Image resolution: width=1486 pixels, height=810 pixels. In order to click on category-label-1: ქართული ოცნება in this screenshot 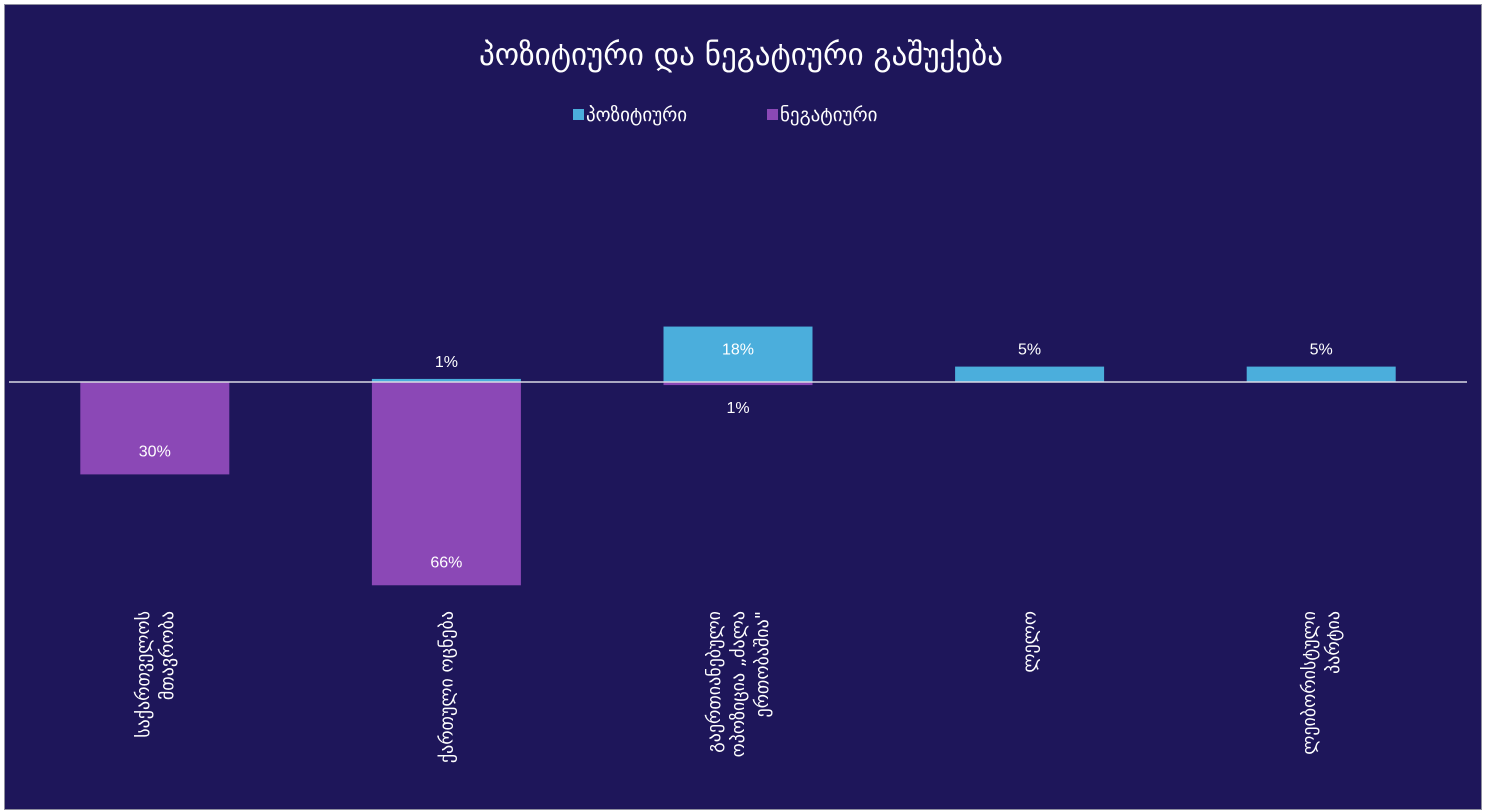, I will do `click(446, 687)`.